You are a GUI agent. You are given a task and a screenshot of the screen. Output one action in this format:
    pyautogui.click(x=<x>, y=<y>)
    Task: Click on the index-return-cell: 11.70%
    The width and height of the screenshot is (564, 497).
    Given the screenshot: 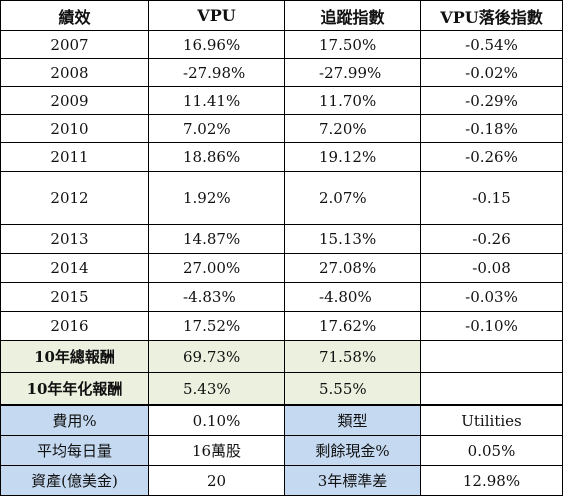 What is the action you would take?
    pyautogui.click(x=352, y=100)
    